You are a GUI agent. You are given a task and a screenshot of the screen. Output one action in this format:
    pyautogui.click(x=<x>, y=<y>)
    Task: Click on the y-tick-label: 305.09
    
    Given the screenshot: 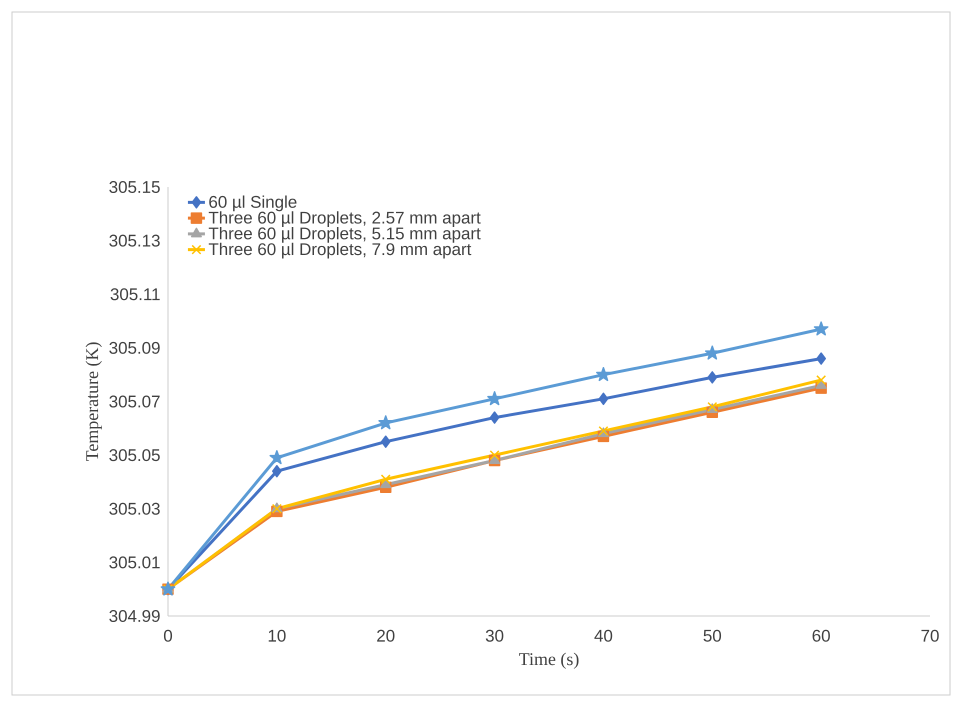 What is the action you would take?
    pyautogui.click(x=134, y=348)
    